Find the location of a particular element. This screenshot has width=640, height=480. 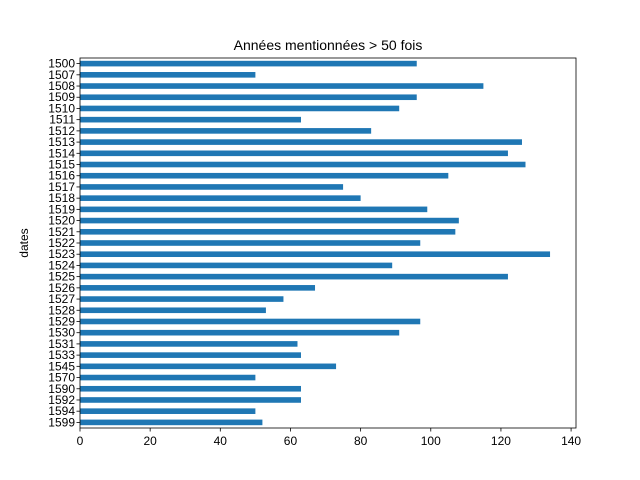

y-tick-label: 1533 is located at coordinates (61, 355).